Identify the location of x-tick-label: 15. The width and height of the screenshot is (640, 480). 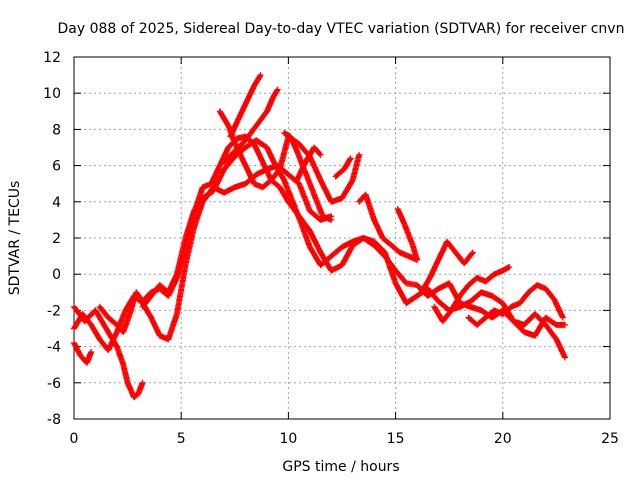
(396, 439).